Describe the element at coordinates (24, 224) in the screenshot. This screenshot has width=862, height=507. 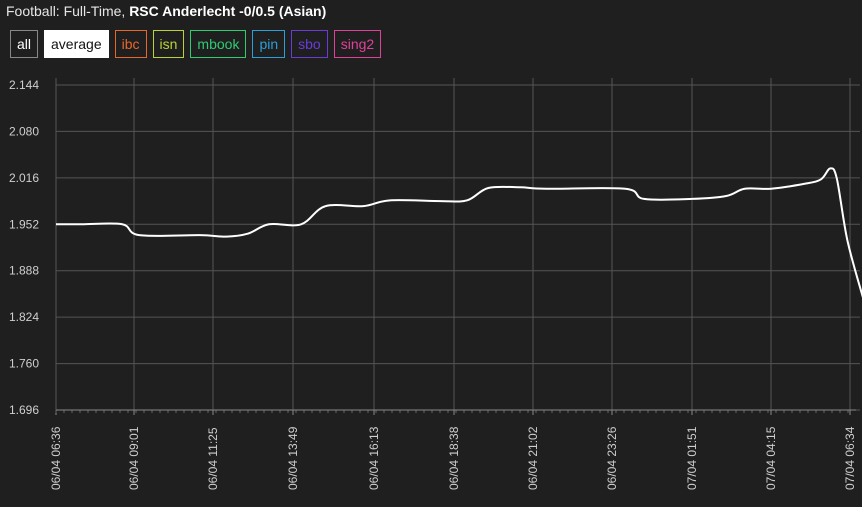
I see `y-tick-label: 1.952` at that location.